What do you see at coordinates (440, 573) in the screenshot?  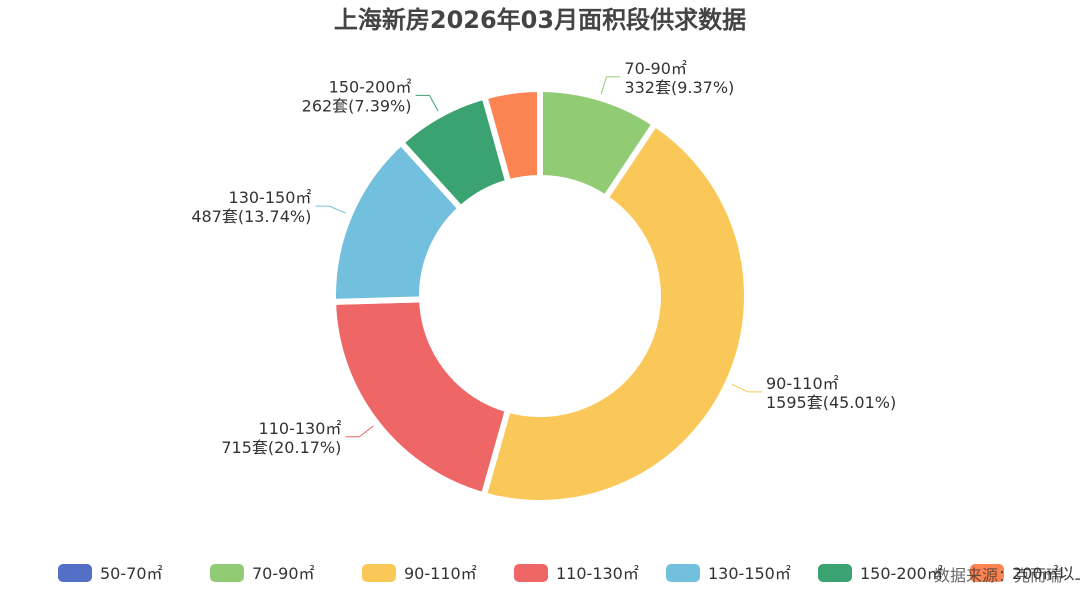 I see `legend-label-3: 90-110㎡` at bounding box center [440, 573].